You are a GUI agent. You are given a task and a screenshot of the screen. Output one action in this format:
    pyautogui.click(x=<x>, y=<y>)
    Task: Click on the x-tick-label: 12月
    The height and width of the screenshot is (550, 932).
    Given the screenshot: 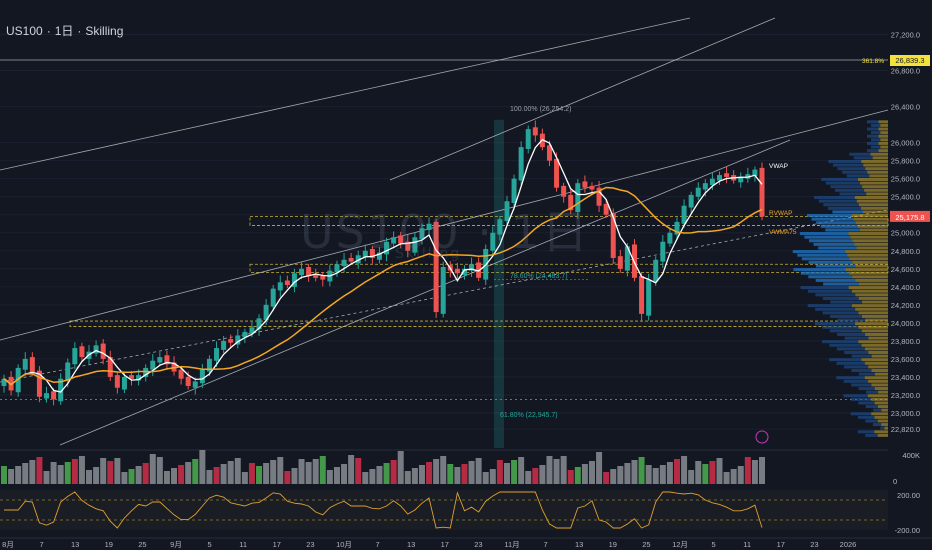 What is the action you would take?
    pyautogui.click(x=680, y=544)
    